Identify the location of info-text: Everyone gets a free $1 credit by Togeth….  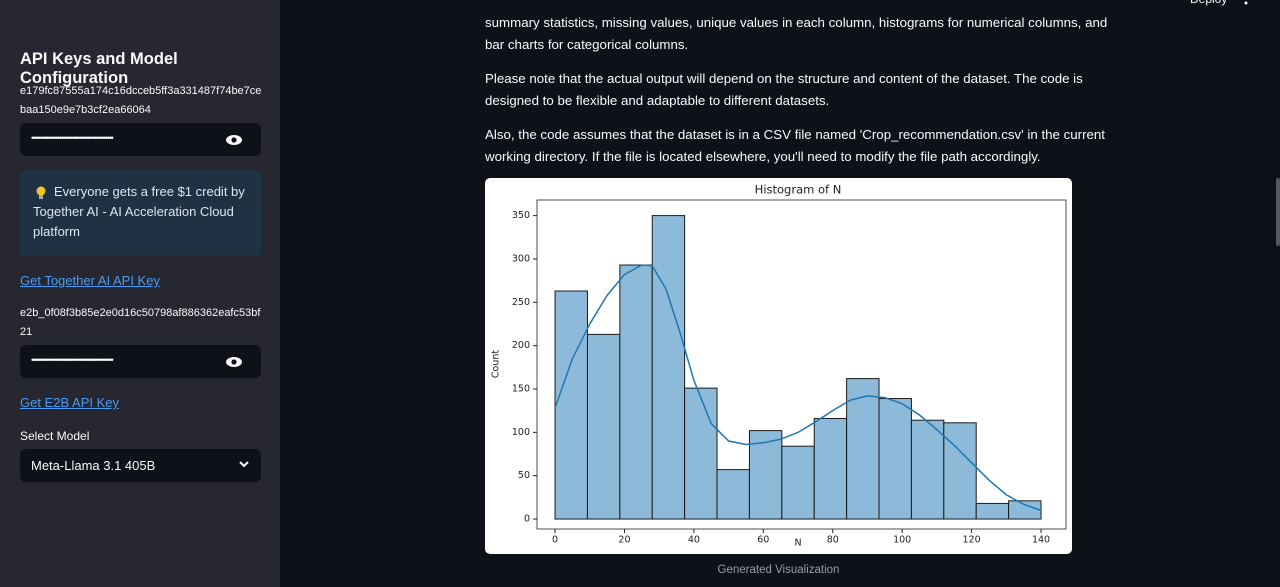
(139, 211).